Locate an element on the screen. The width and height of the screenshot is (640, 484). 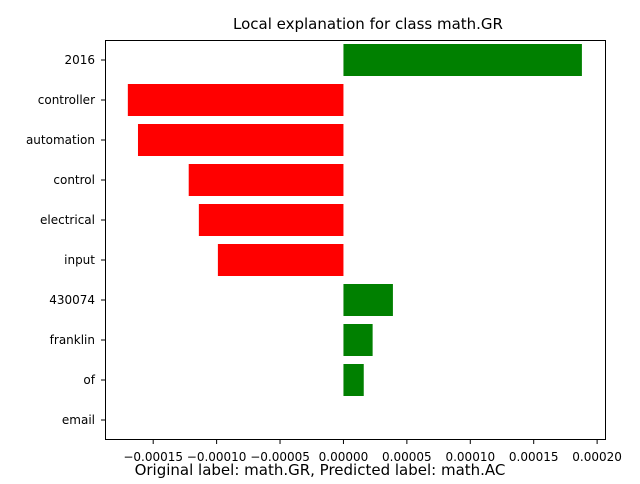
y-tick-label: automation is located at coordinates (60, 140).